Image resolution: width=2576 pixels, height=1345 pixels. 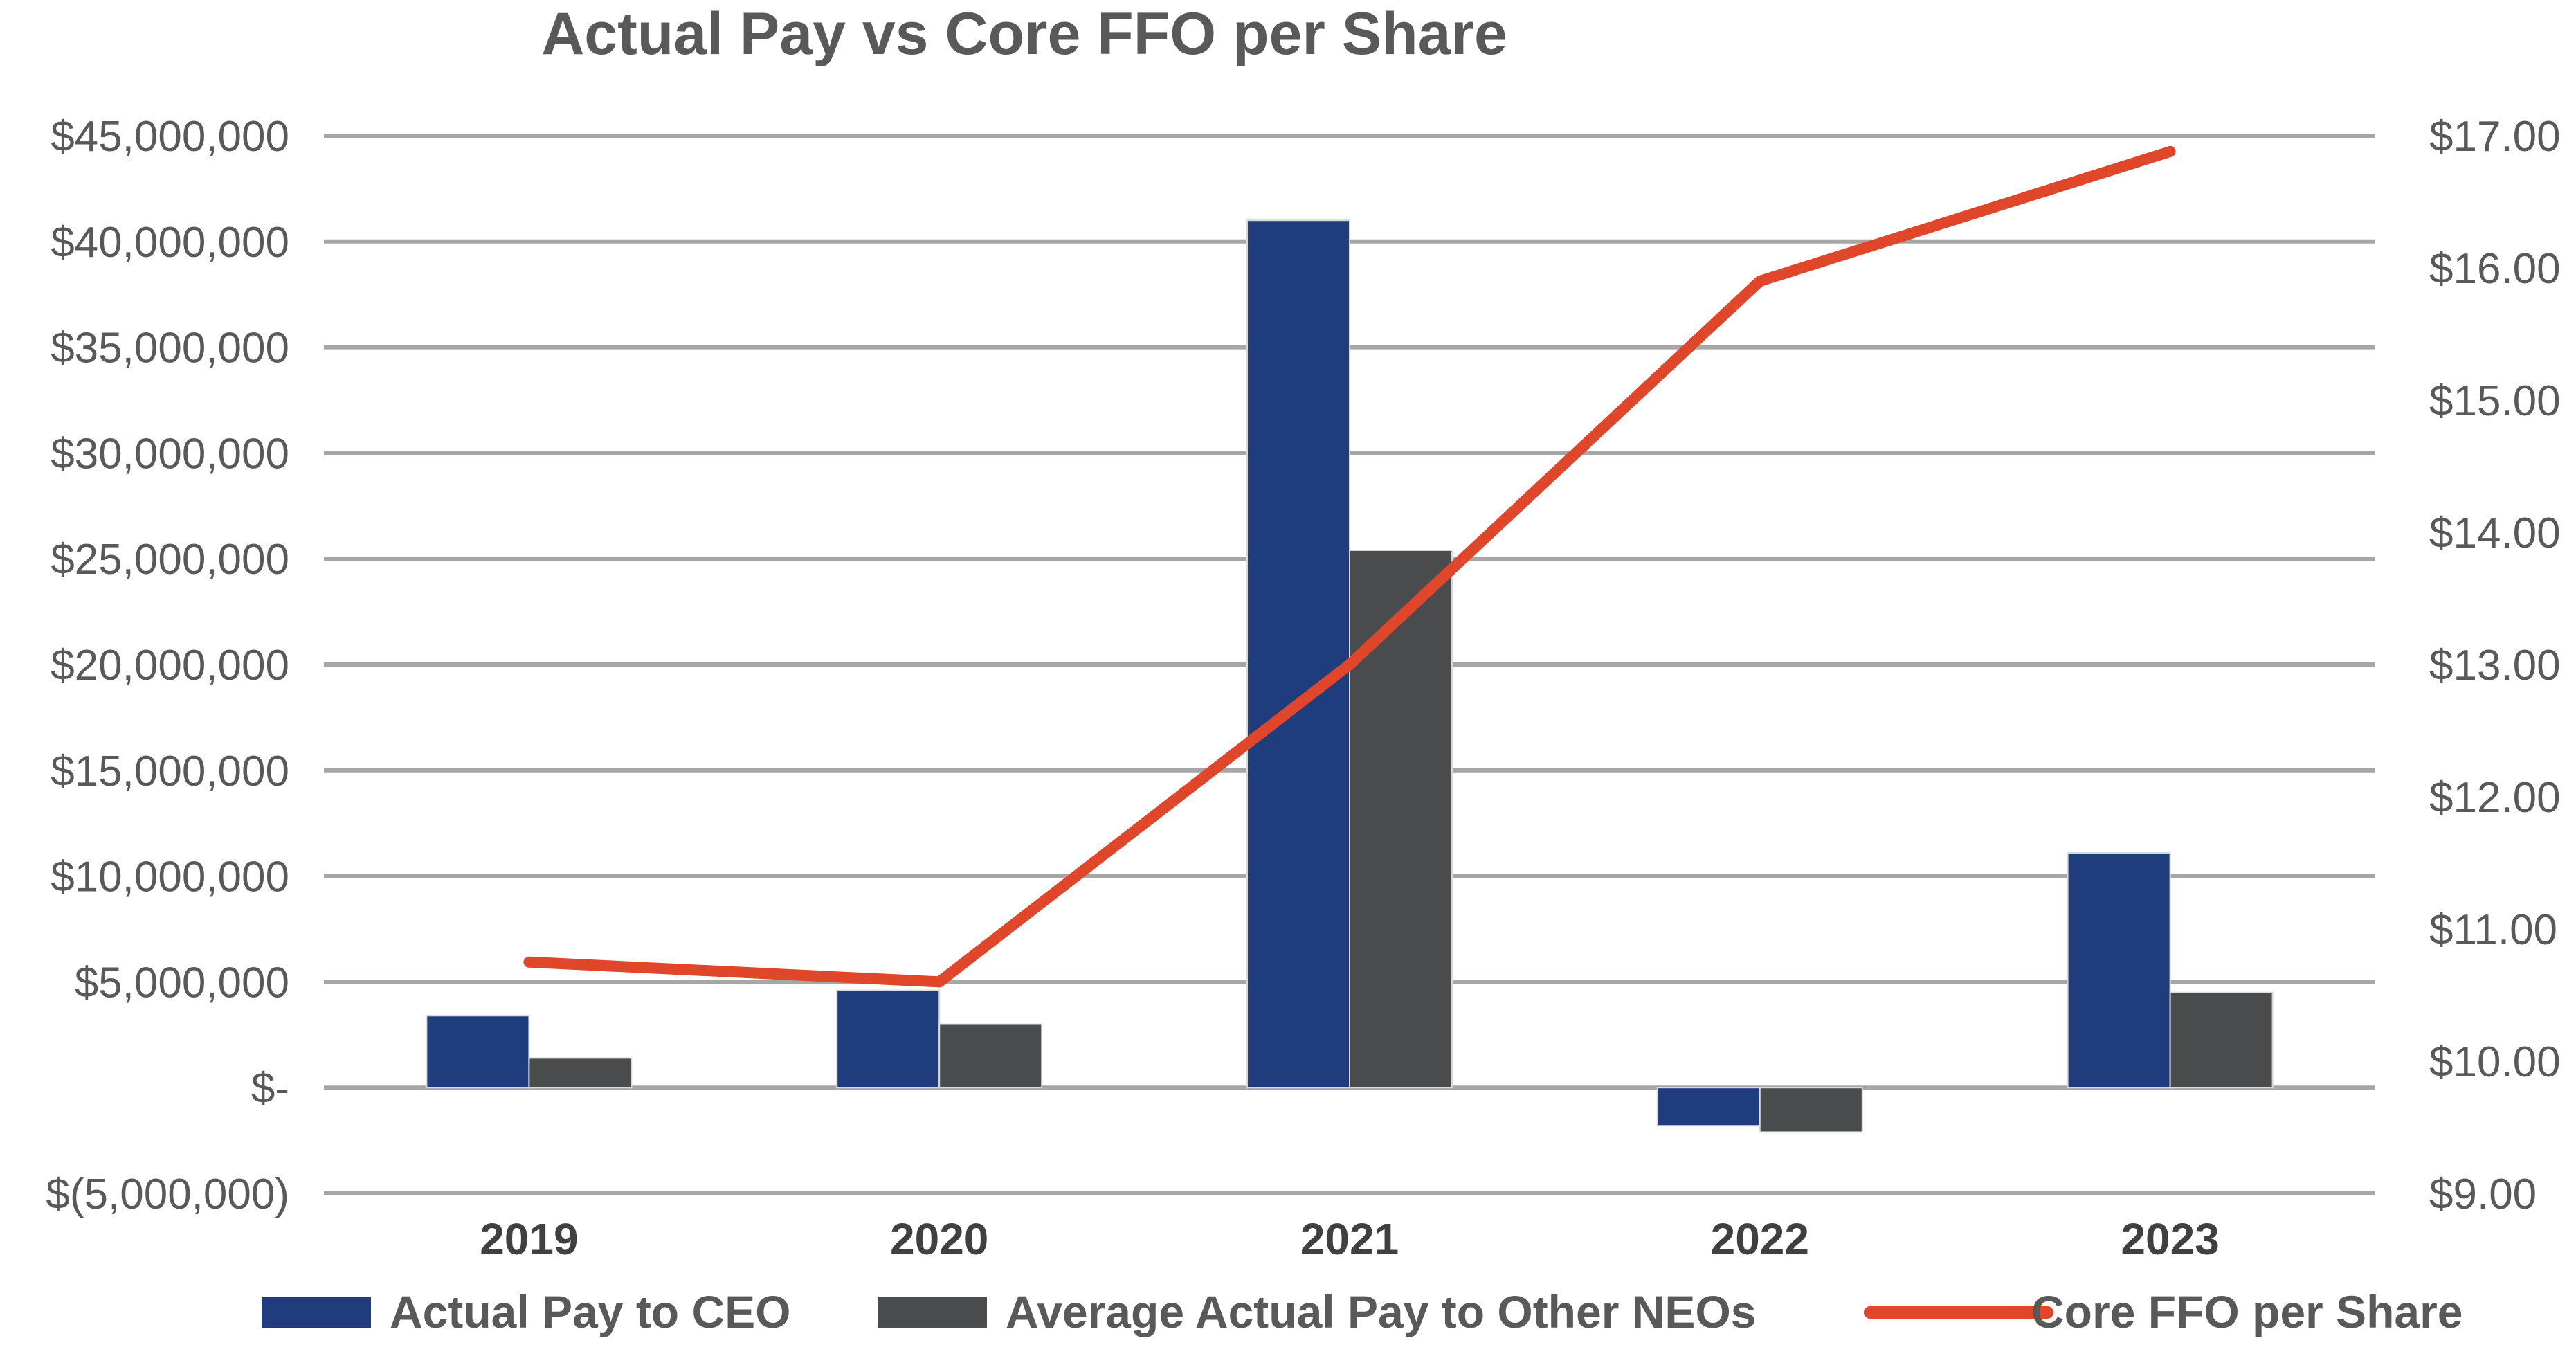 What do you see at coordinates (2495, 137) in the screenshot?
I see `y-right-tick-label: $17.00` at bounding box center [2495, 137].